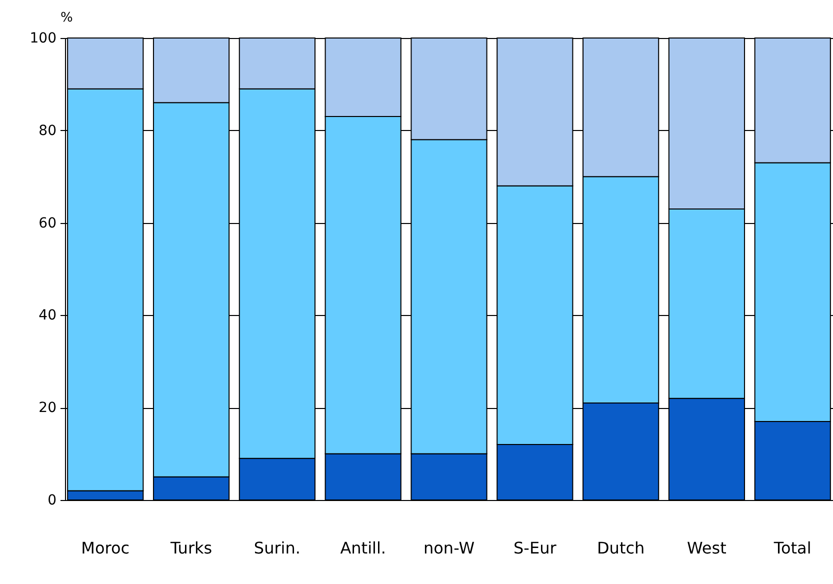 This screenshot has width=833, height=584. I want to click on y-tick-label: 40, so click(47, 316).